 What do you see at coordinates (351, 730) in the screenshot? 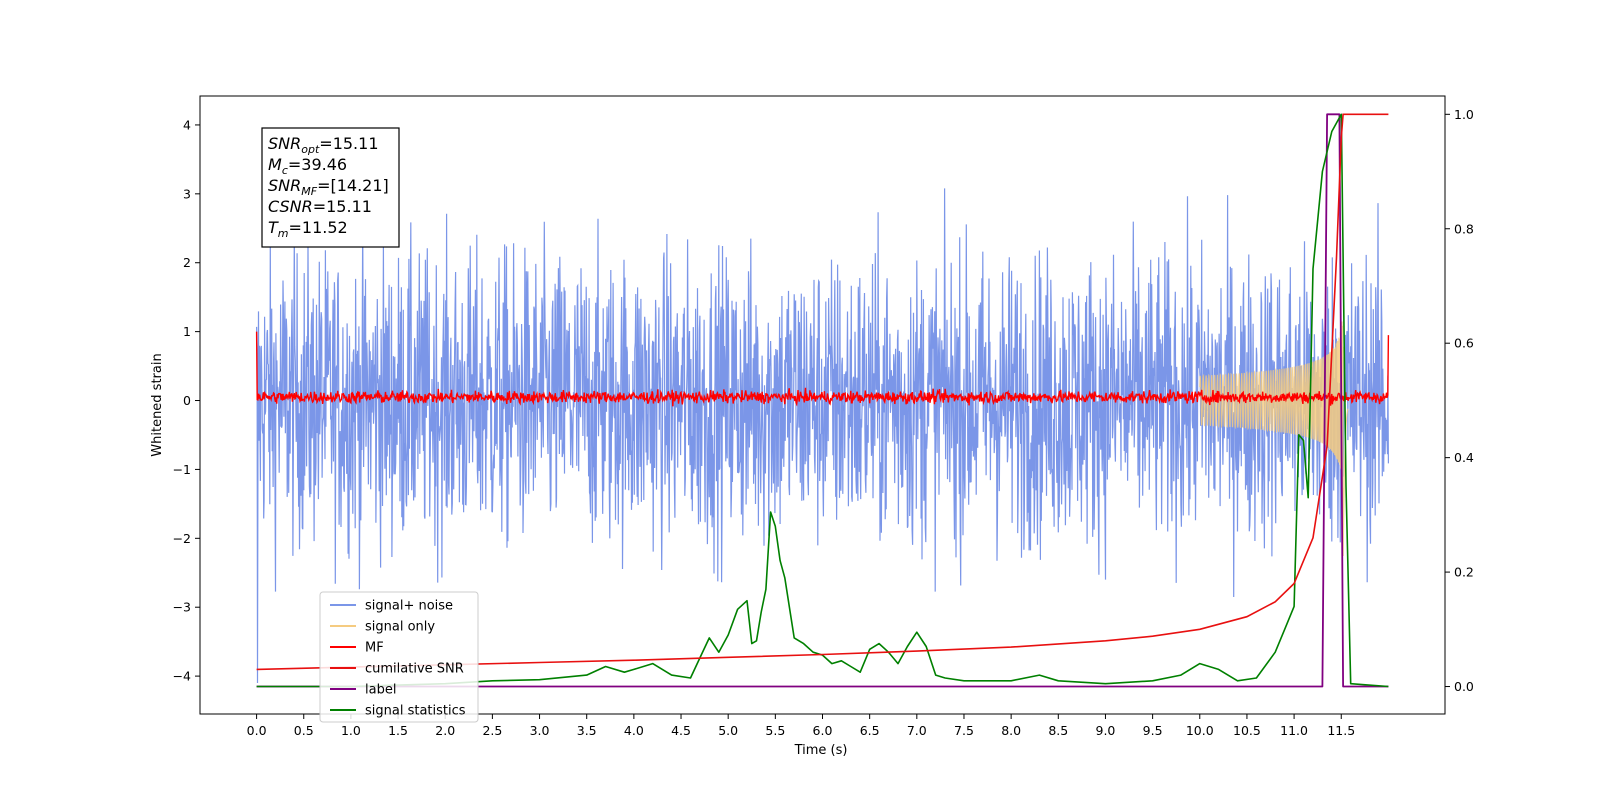
I see `x-tick-label: 1.0` at bounding box center [351, 730].